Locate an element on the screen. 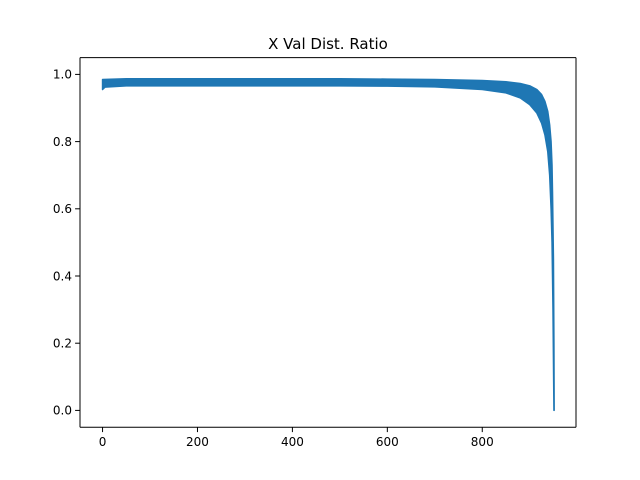 The width and height of the screenshot is (640, 480). x-tick-label-3: 600 is located at coordinates (387, 442).